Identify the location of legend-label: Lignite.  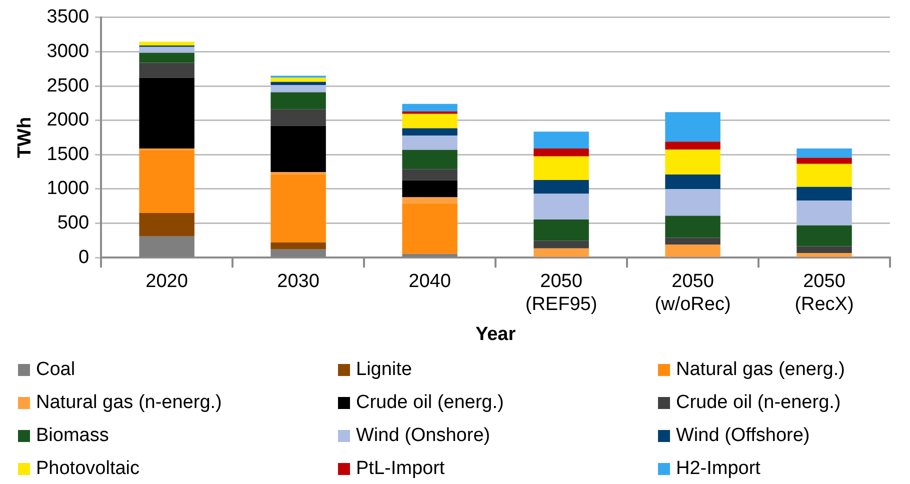
(384, 369).